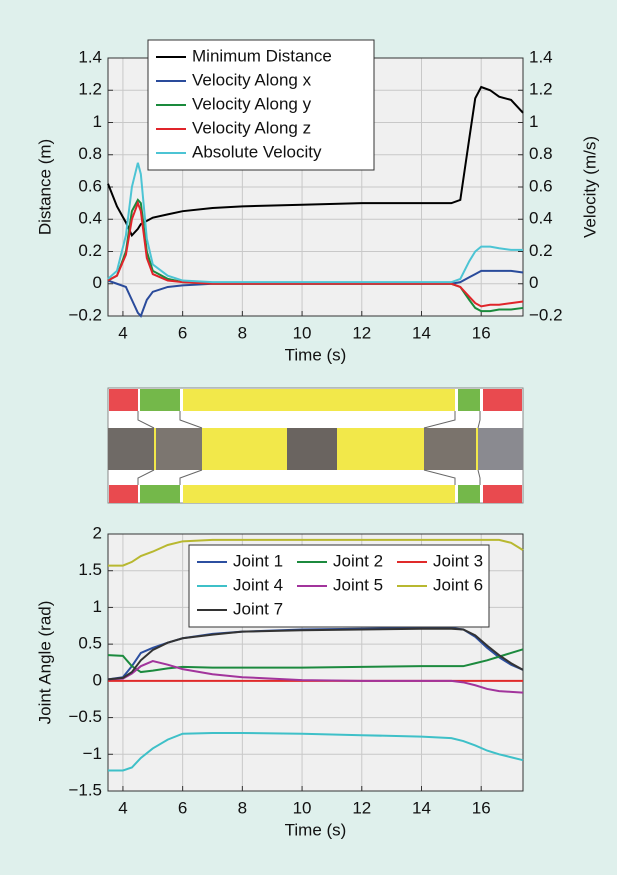 Image resolution: width=617 pixels, height=880 pixels. What do you see at coordinates (85, 716) in the screenshot?
I see `y-tick-label: −0.5` at bounding box center [85, 716].